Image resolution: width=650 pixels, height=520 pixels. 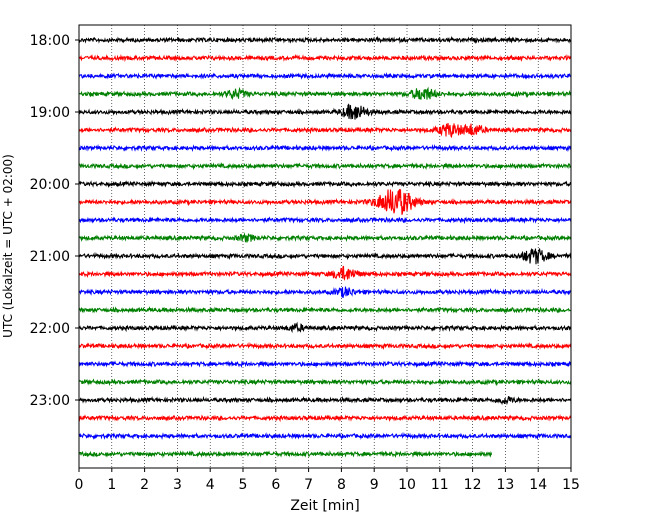 I want to click on x-tick-label: 6, so click(x=275, y=485).